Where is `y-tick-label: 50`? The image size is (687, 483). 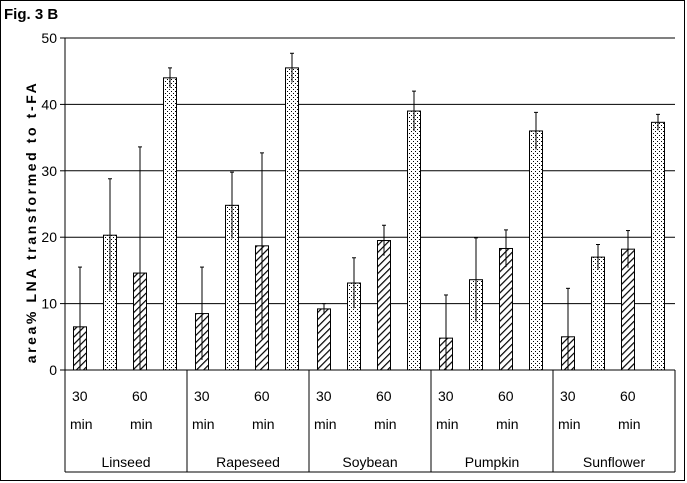
y-tick-label: 50 is located at coordinates (49, 38).